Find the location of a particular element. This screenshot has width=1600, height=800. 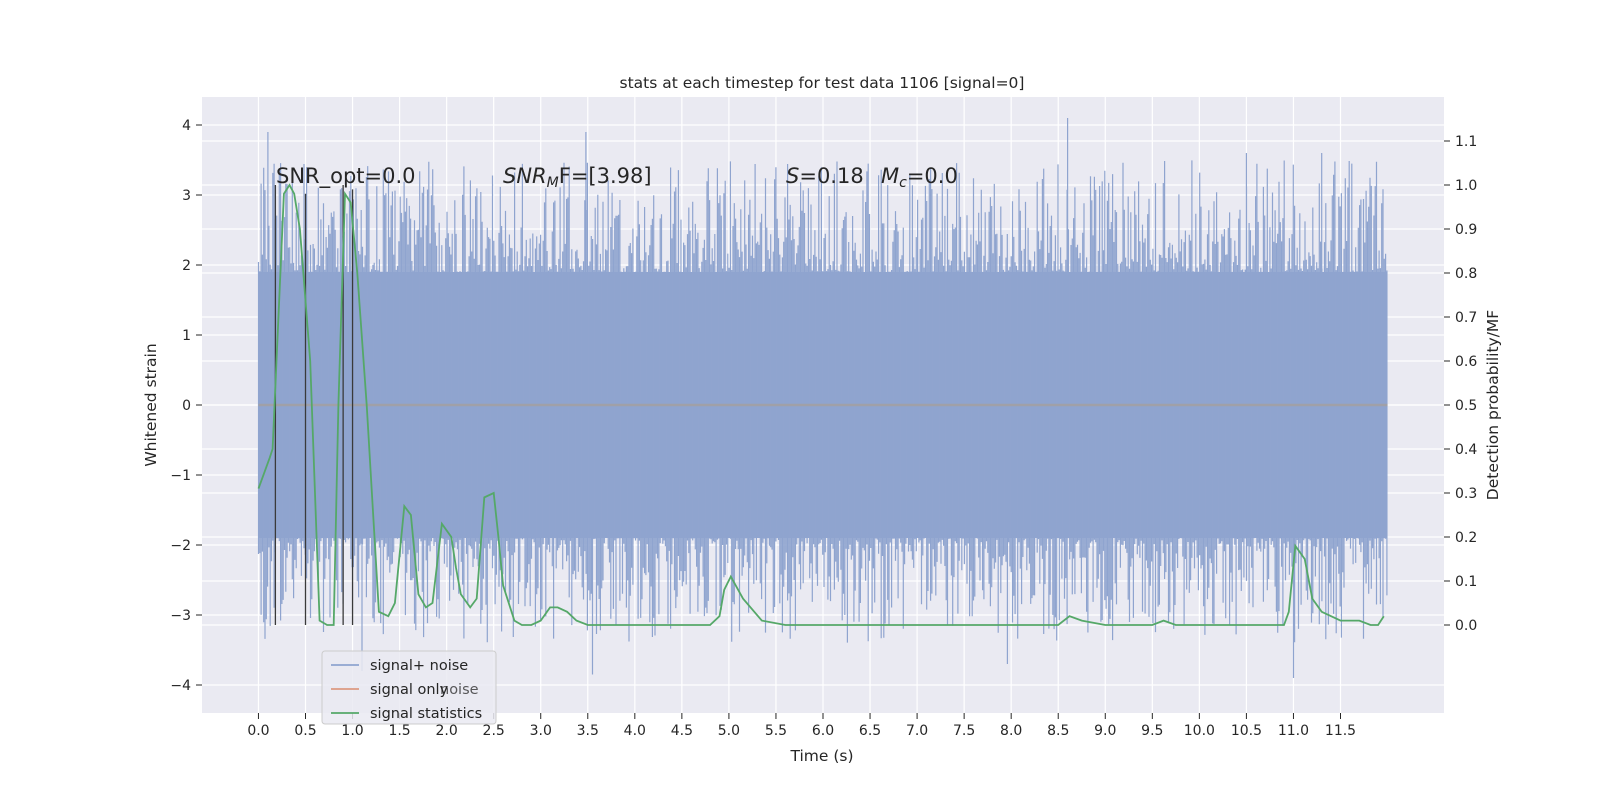

y-right-tick-label: 0.9 is located at coordinates (1466, 230).